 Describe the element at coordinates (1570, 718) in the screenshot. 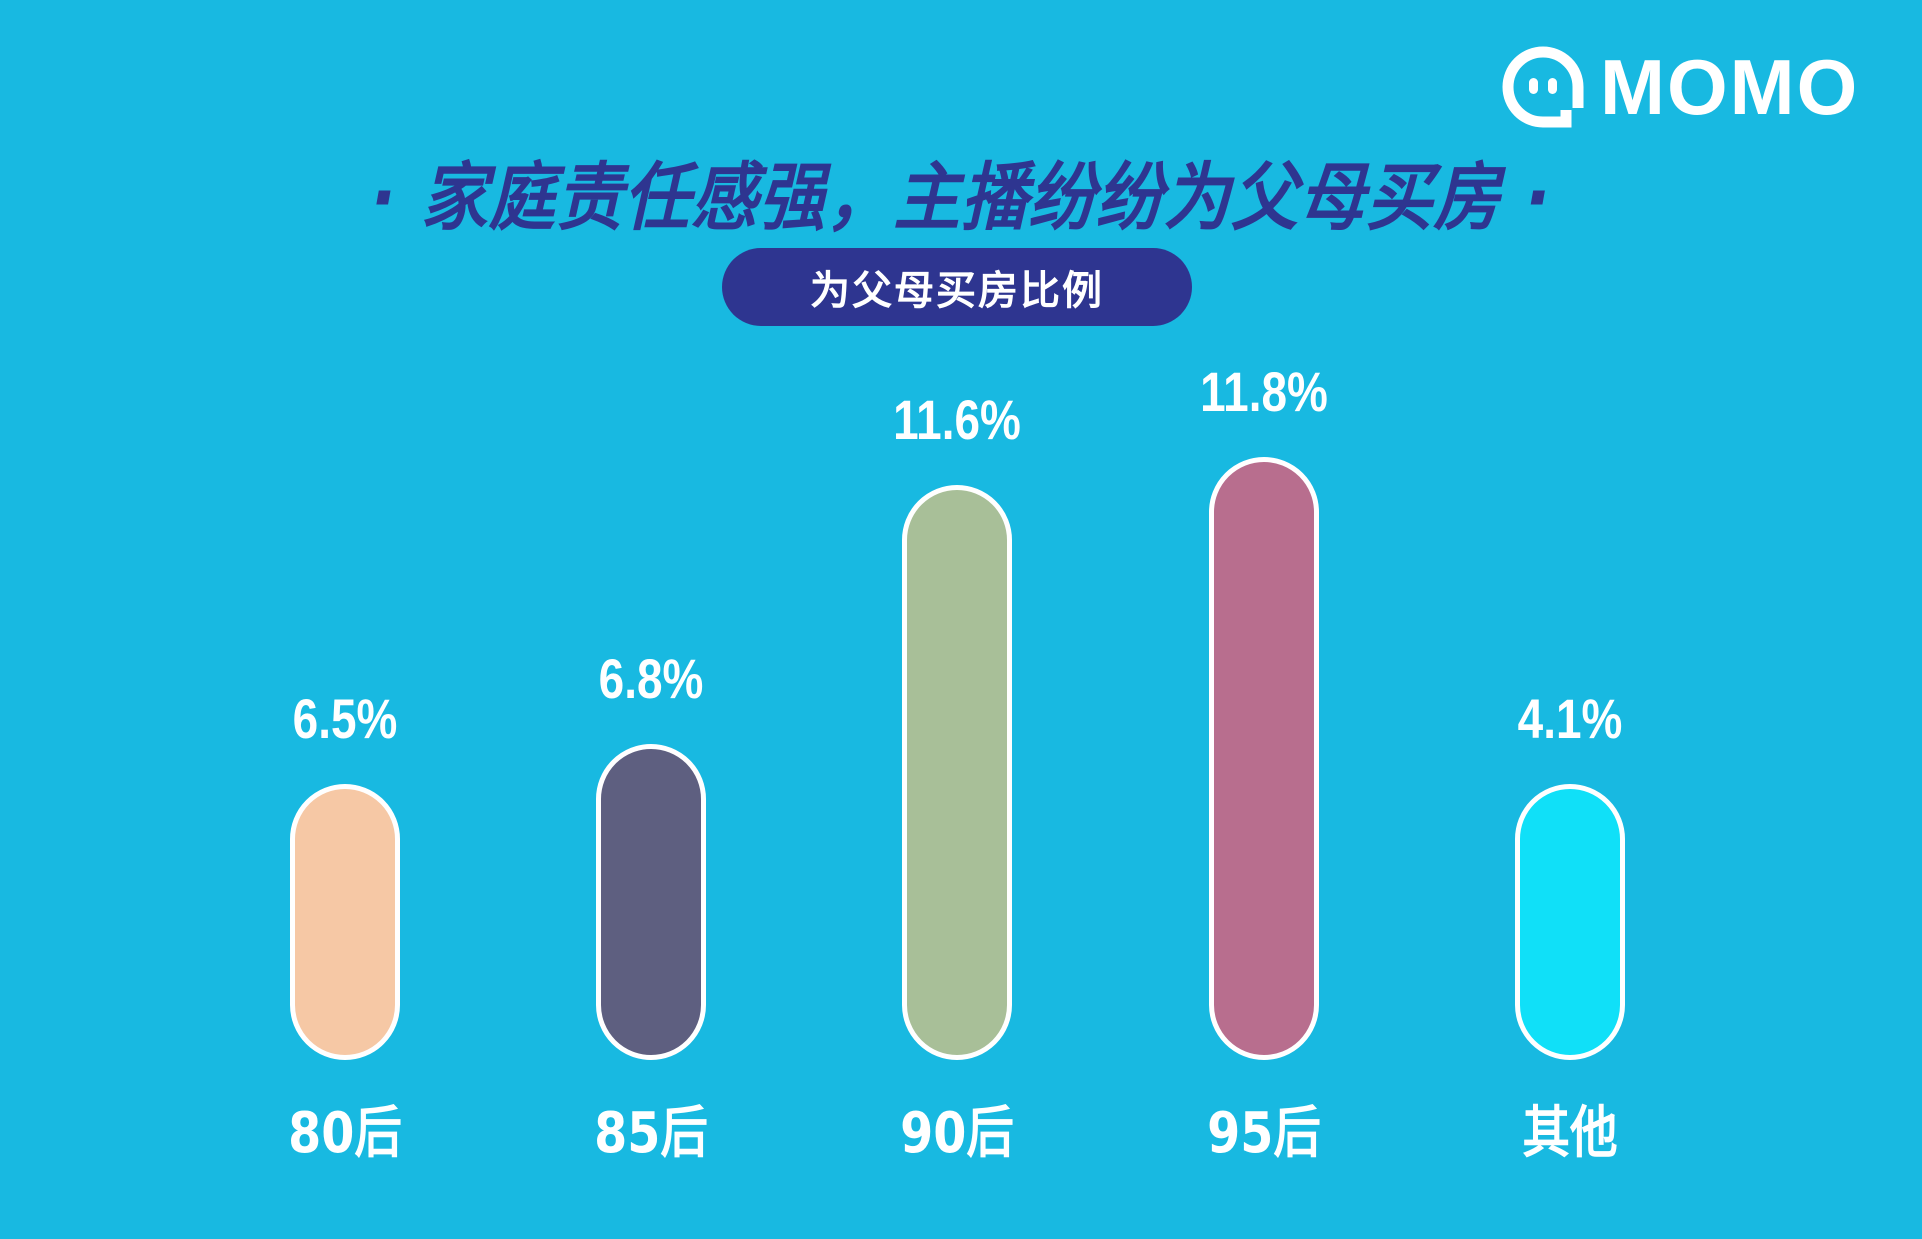

I see `value-label: 4.1%` at that location.